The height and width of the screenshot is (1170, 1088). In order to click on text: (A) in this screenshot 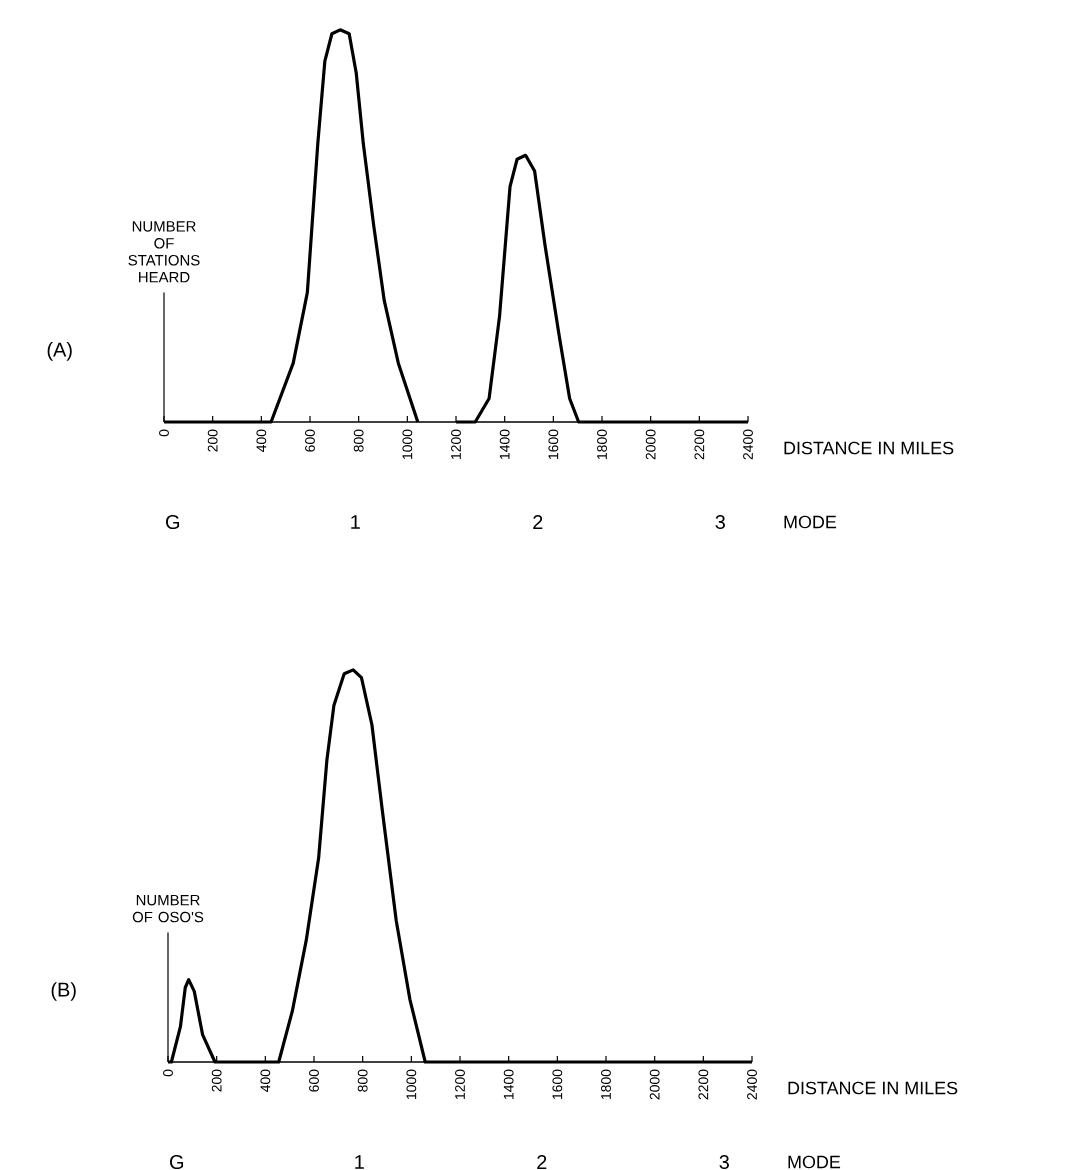, I will do `click(59, 351)`.